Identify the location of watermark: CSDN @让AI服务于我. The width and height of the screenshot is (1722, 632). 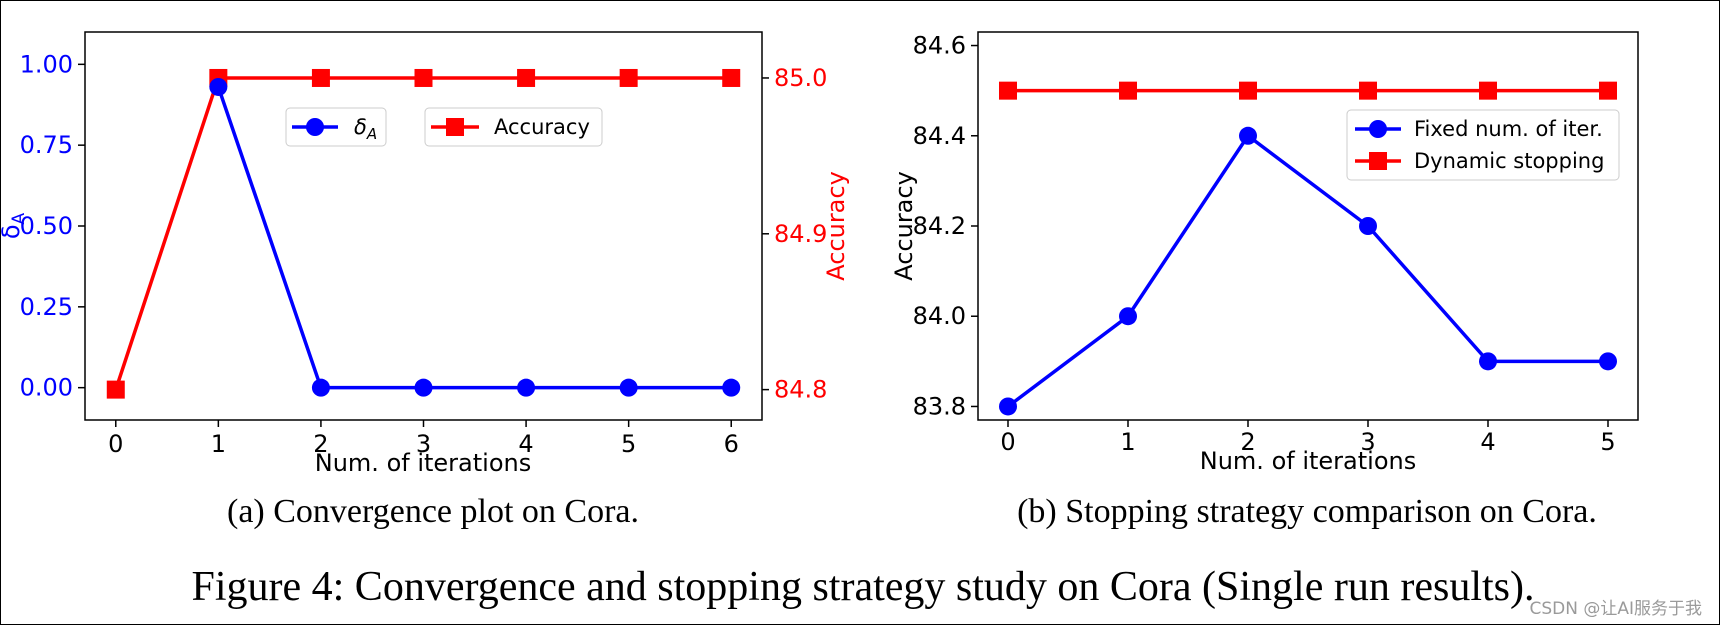
(1615, 609).